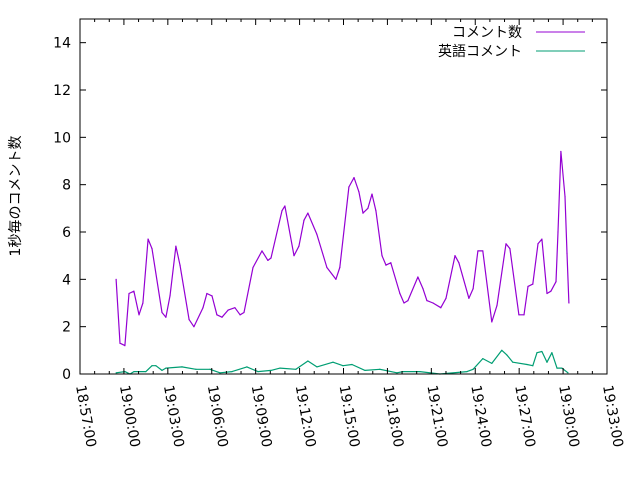  What do you see at coordinates (392, 416) in the screenshot?
I see `x-tick-label: 19:18:00` at bounding box center [392, 416].